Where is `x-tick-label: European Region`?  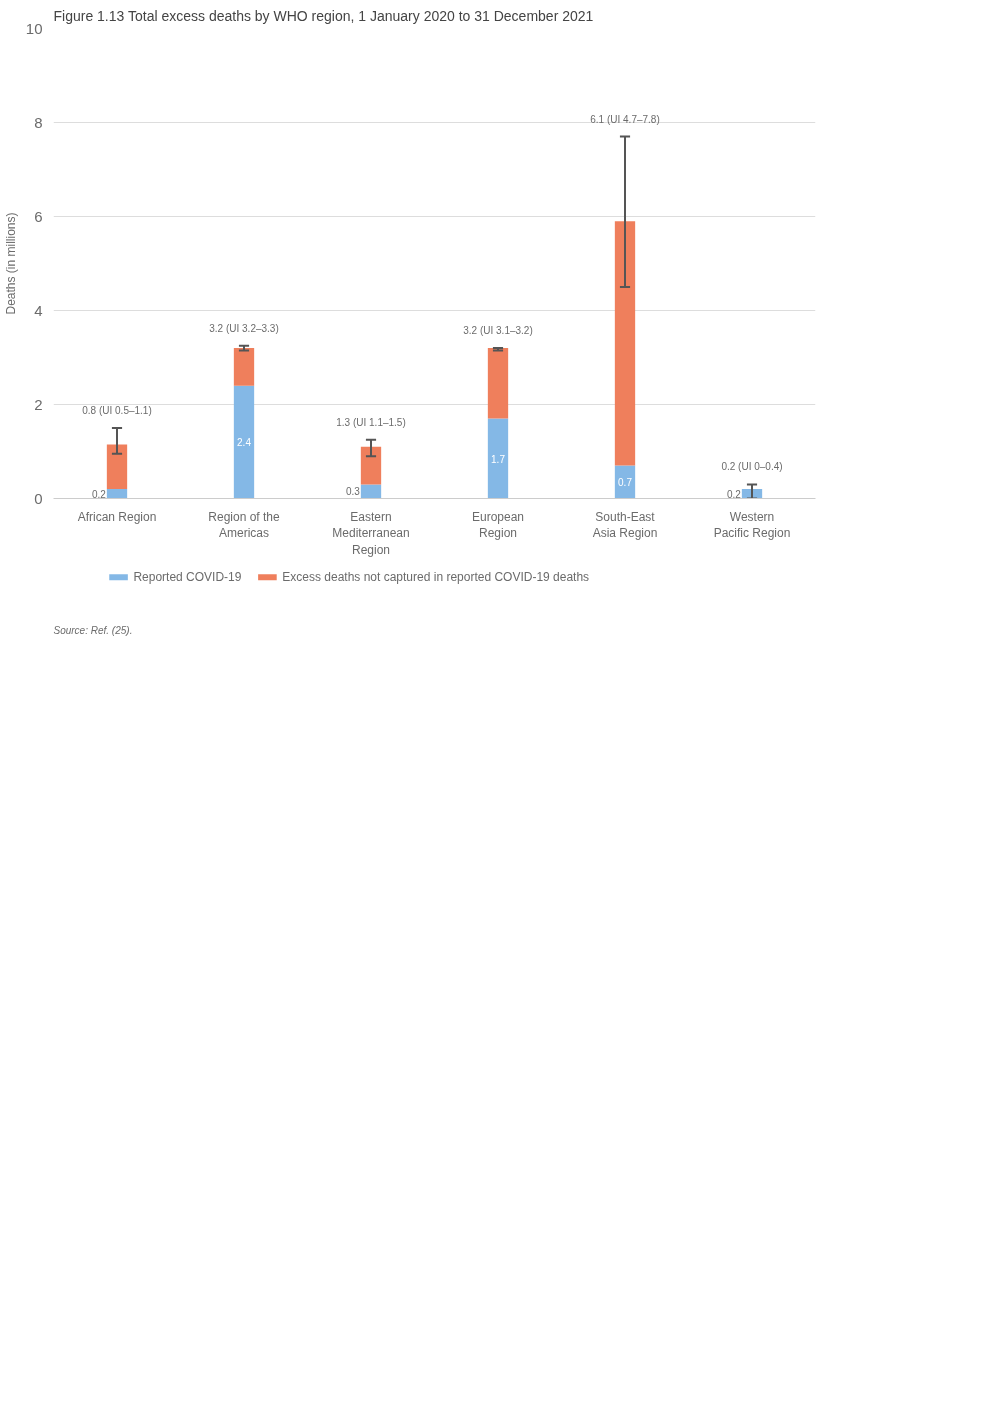
x-tick-label: European Region is located at coordinates (498, 525).